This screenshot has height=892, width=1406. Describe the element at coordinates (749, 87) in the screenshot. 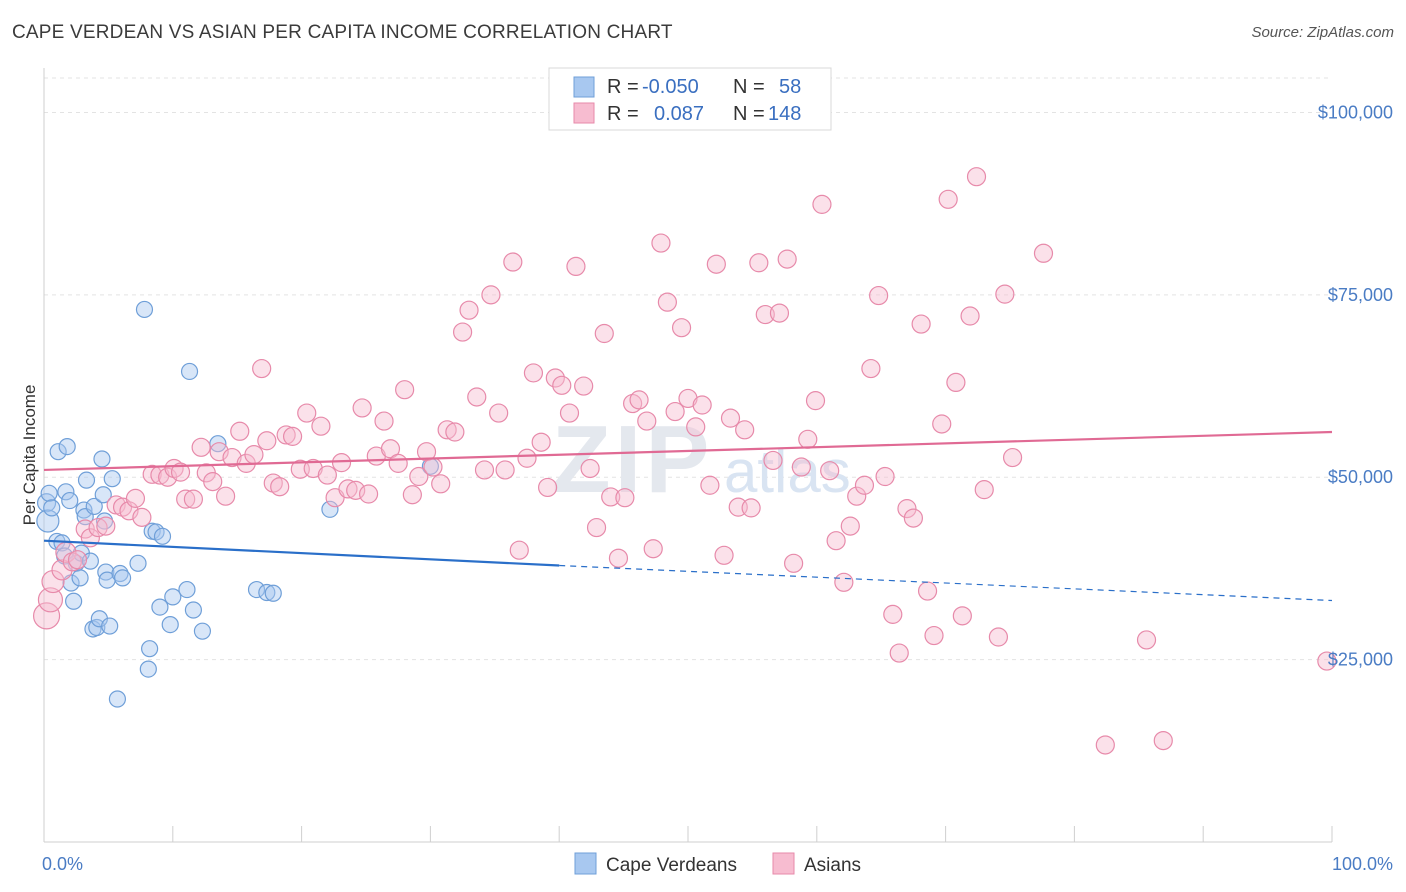

I see `legend-n-label-1: N =` at that location.